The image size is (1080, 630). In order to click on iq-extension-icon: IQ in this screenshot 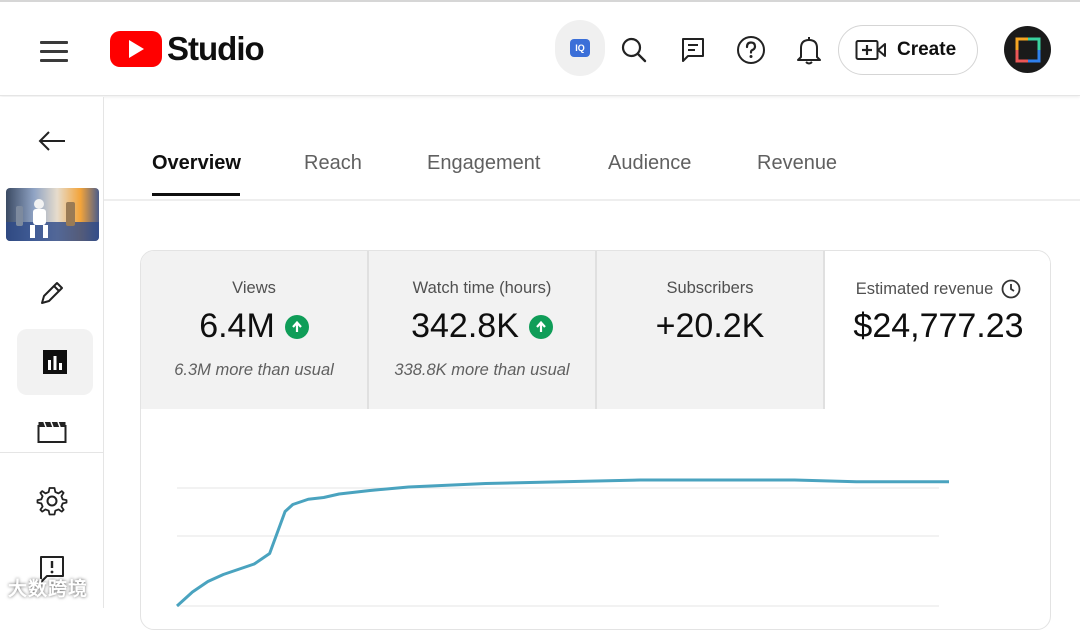, I will do `click(580, 48)`.